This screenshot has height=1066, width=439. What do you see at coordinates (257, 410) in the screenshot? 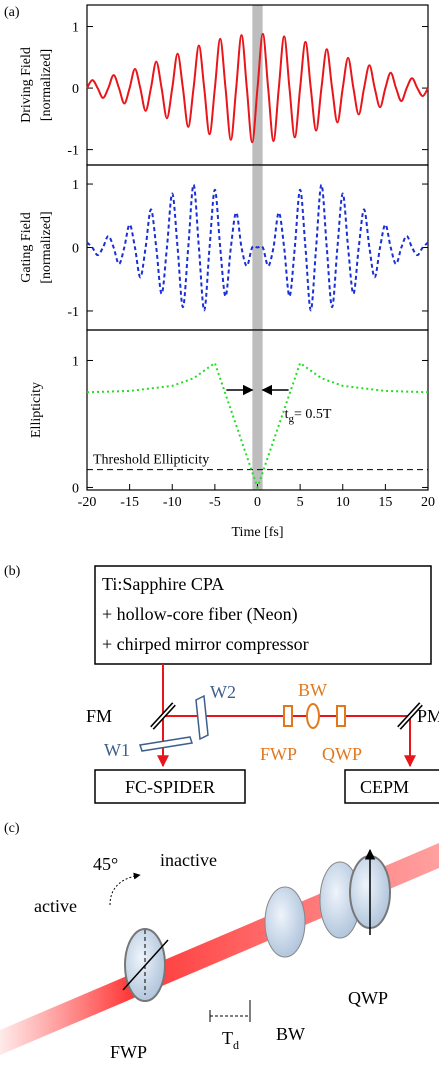
I see `gate-shade` at bounding box center [257, 410].